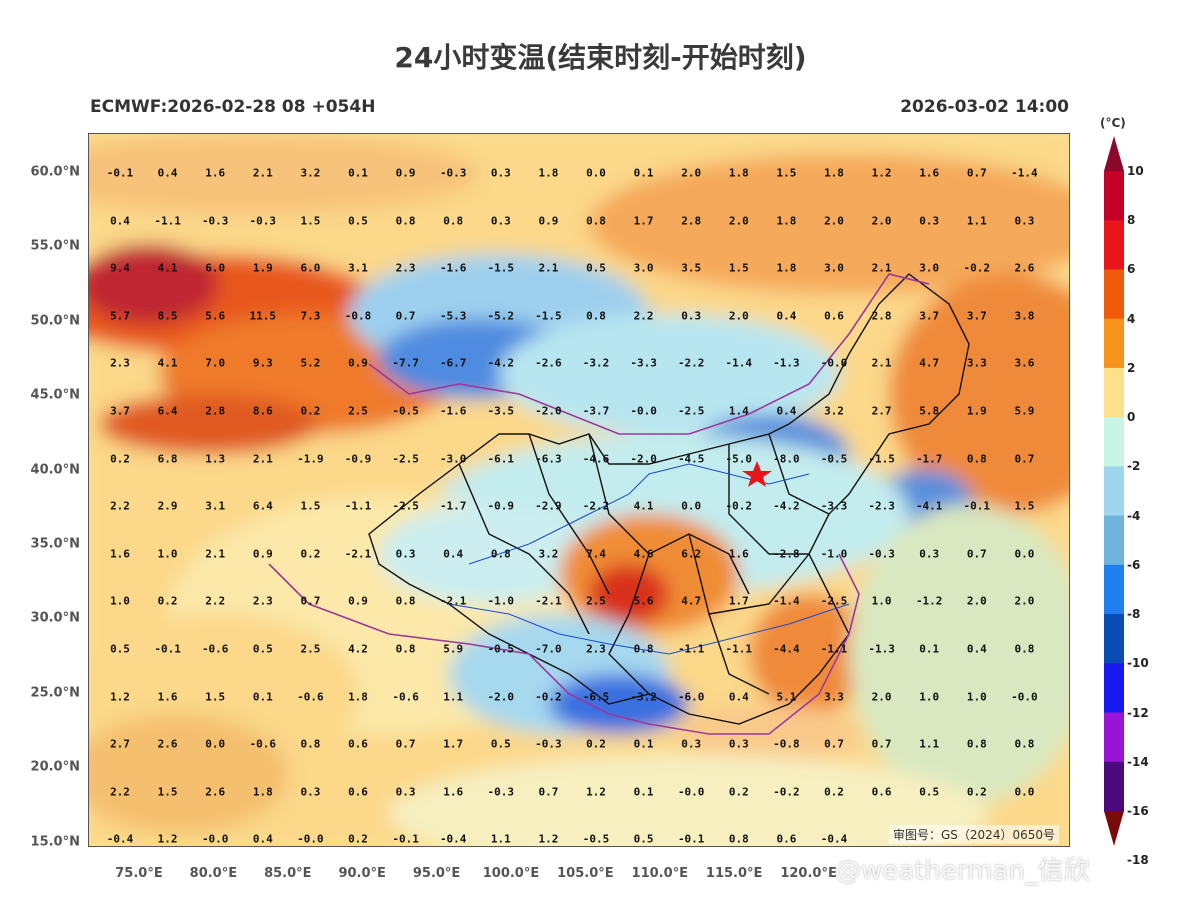 The height and width of the screenshot is (900, 1201). I want to click on grid-value: -0.4, so click(834, 839).